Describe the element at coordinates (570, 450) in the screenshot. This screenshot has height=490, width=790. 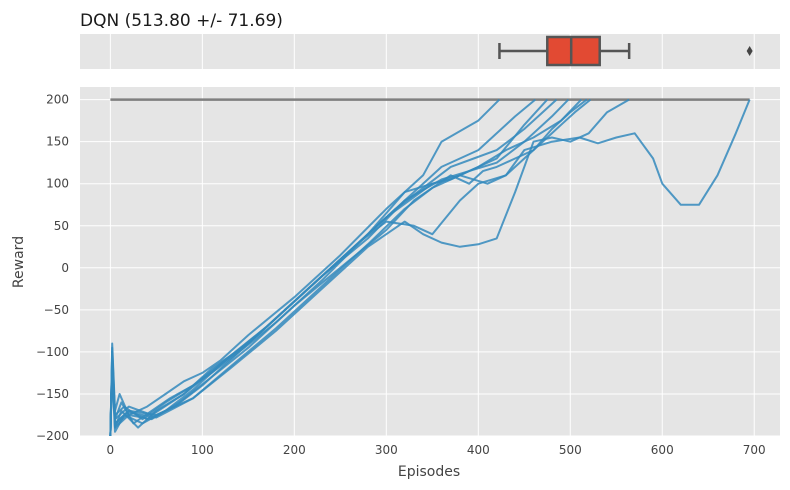
I see `x-tick-label: 500` at that location.